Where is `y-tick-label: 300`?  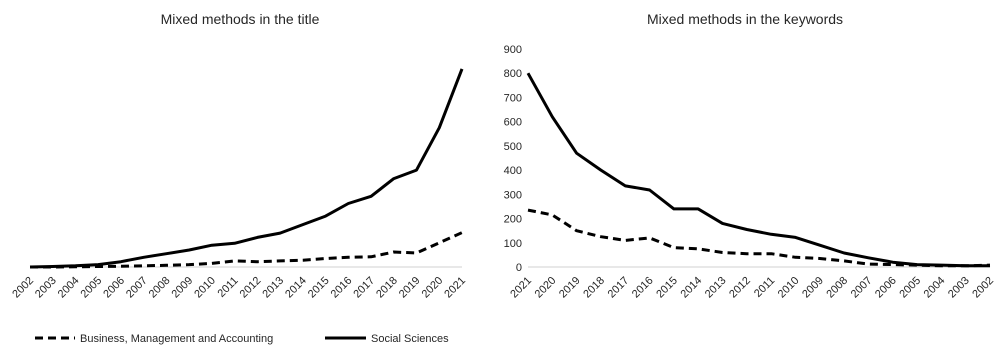
y-tick-label: 300 is located at coordinates (513, 195).